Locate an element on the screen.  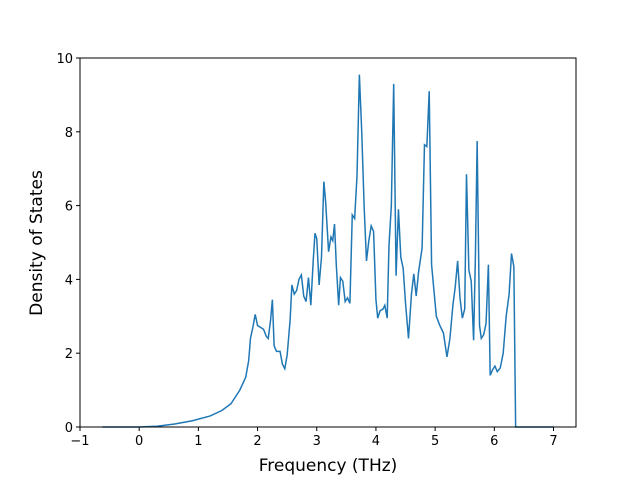
x-tick-label: 5 is located at coordinates (435, 441).